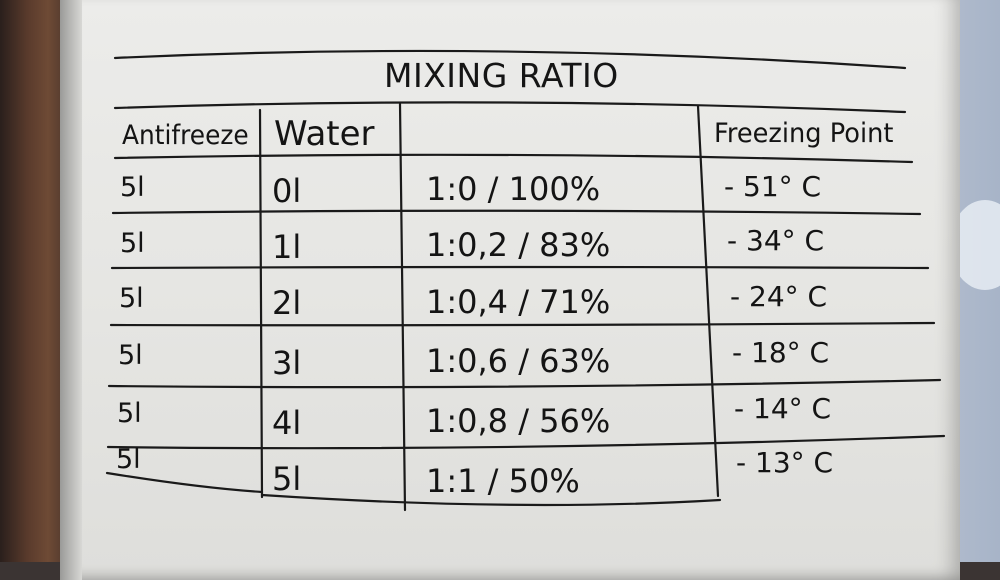 This screenshot has height=580, width=1000. Describe the element at coordinates (287, 423) in the screenshot. I see `row-5-water: 4l` at that location.